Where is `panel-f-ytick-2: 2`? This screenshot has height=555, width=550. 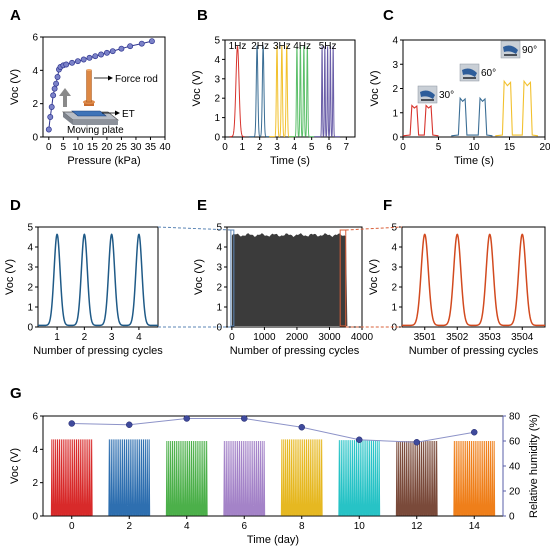
panel-f-ytick-2: 2 is located at coordinates (394, 288).